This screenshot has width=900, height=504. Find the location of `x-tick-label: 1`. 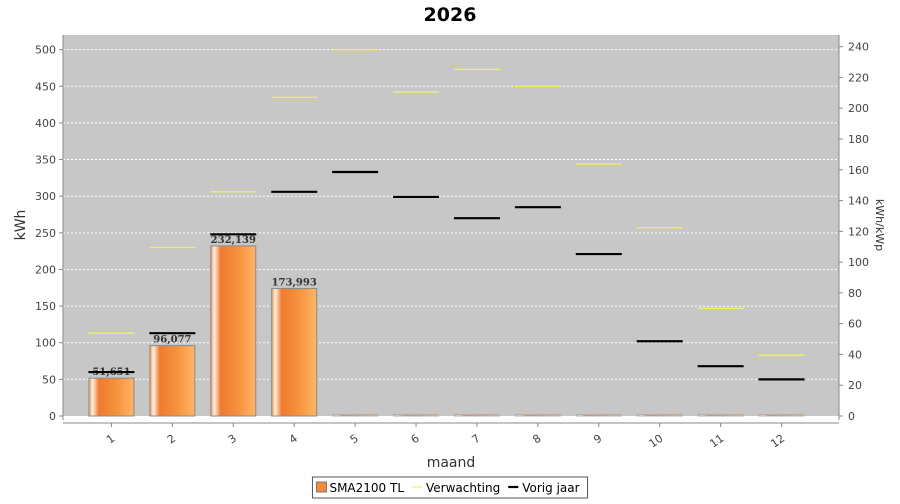

x-tick-label: 1 is located at coordinates (110, 439).